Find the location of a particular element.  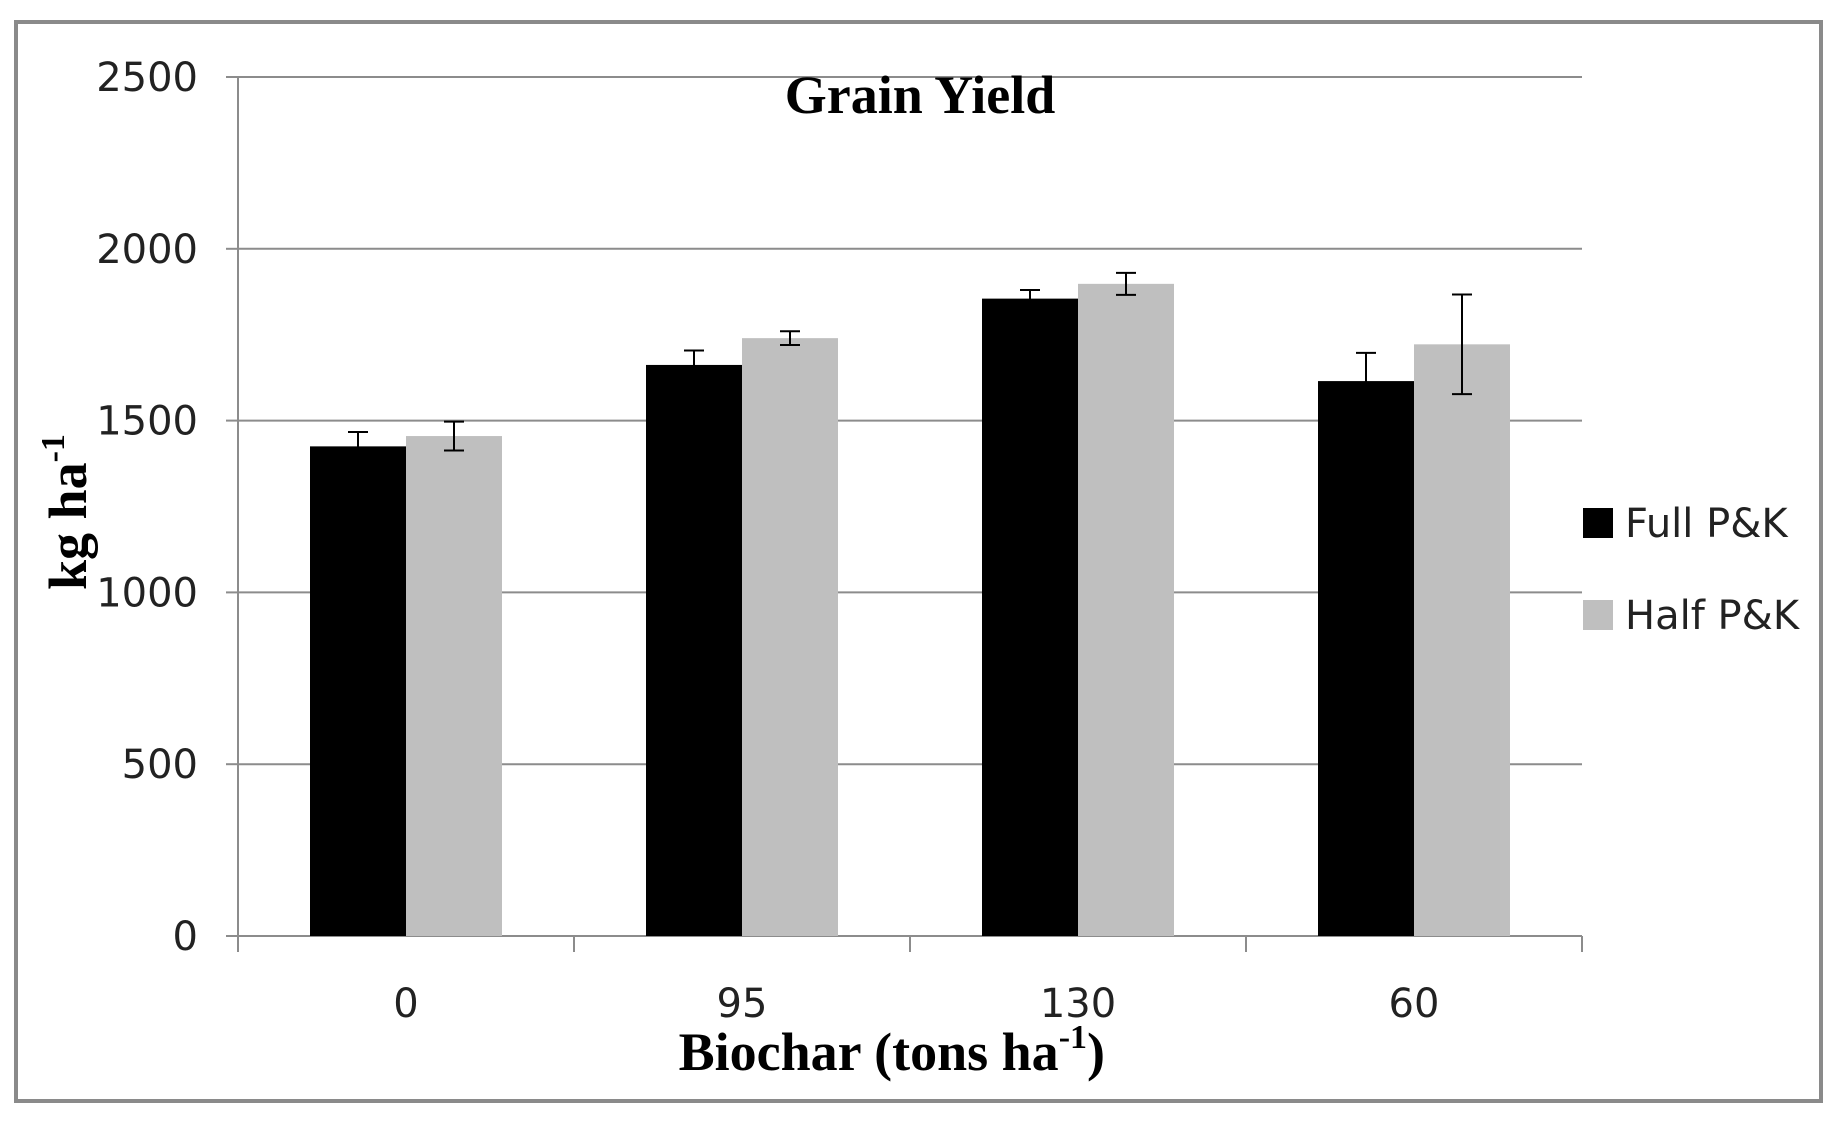

error-bars is located at coordinates (910, 366).